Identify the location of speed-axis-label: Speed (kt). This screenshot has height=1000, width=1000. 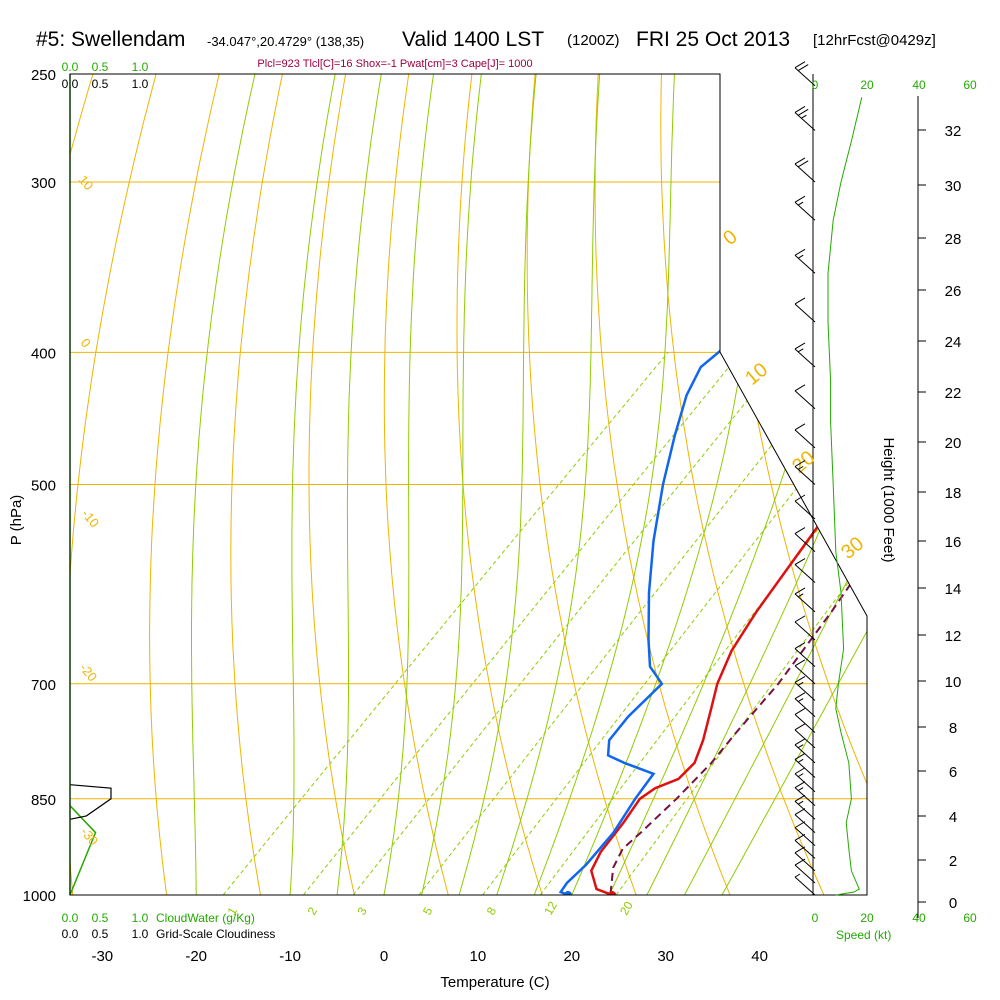
(863, 935).